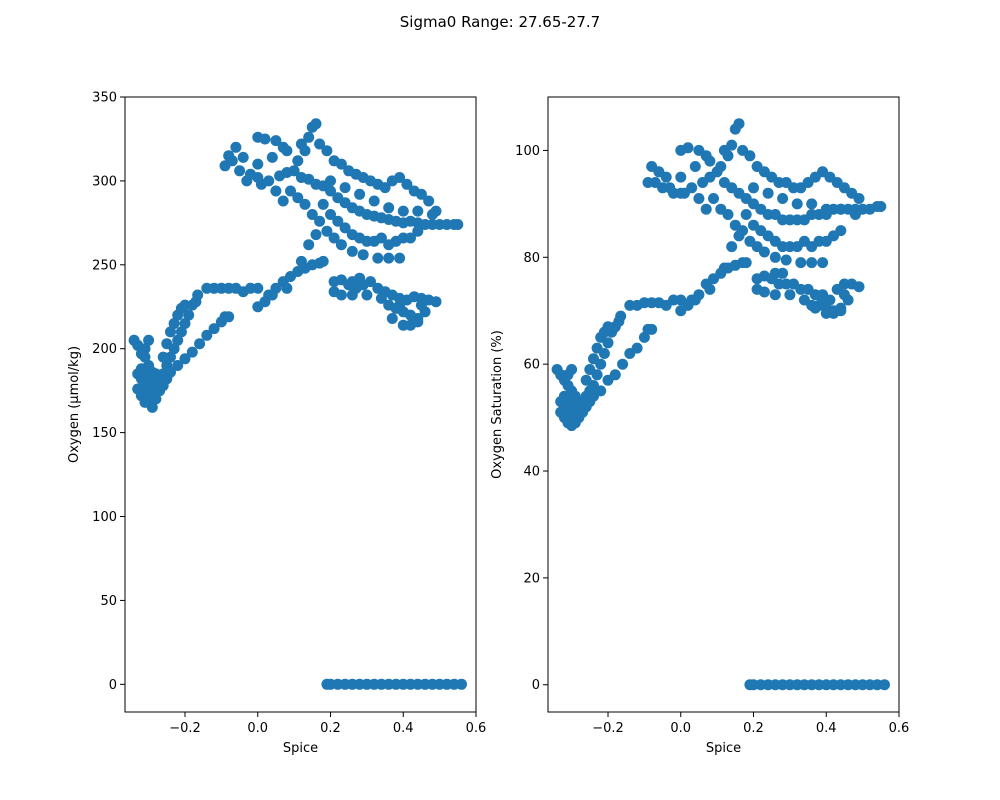  Describe the element at coordinates (536, 685) in the screenshot. I see `y-tick-label: 0` at that location.